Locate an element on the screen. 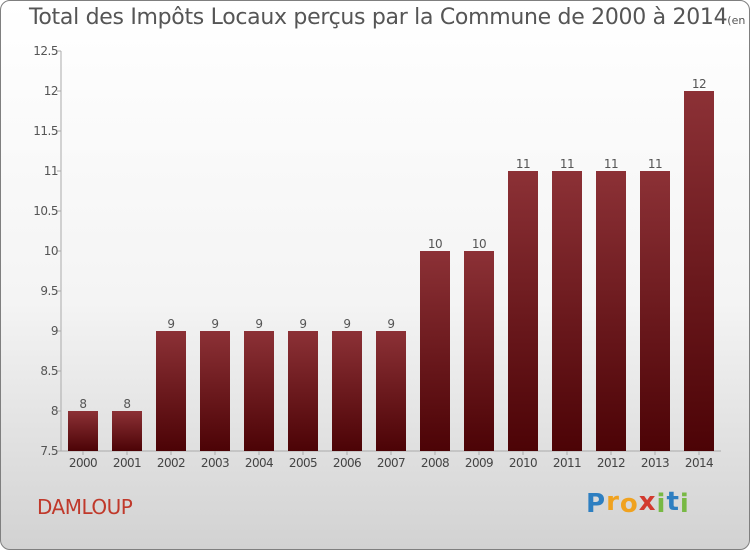  logo-letter: t is located at coordinates (673, 502).